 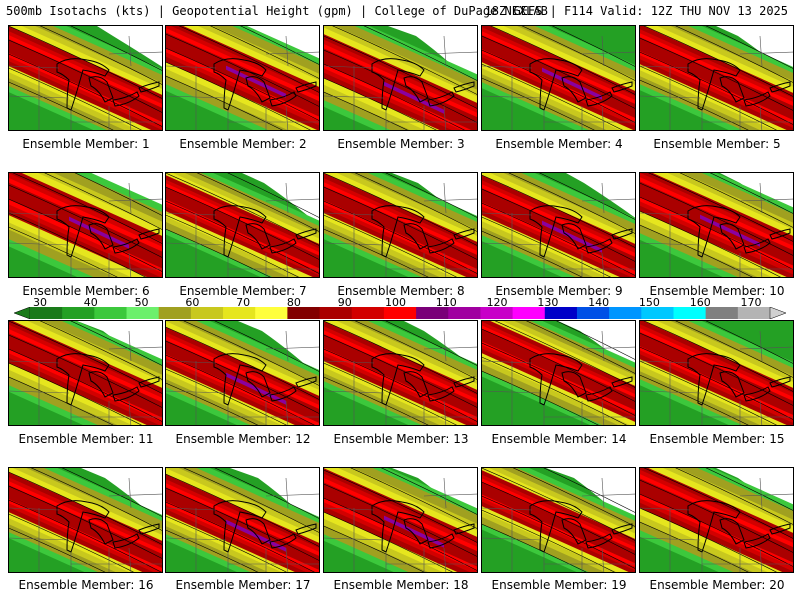 What do you see at coordinates (86, 585) in the screenshot?
I see `ensemble-member-label: Ensemble Member: 16` at bounding box center [86, 585].